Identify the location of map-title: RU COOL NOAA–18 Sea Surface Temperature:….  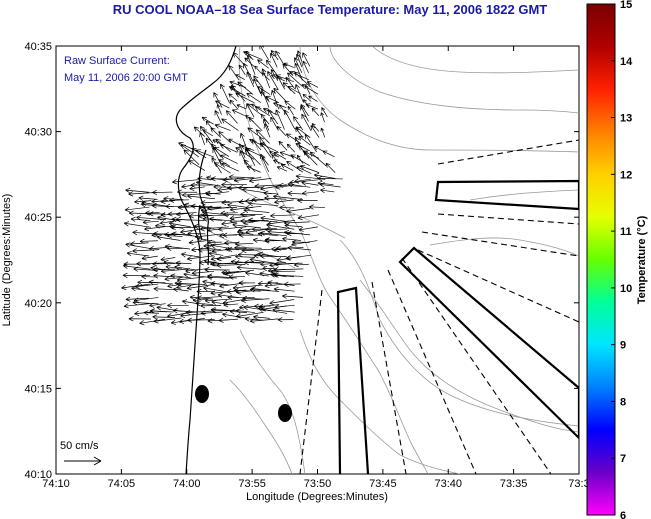
(330, 9).